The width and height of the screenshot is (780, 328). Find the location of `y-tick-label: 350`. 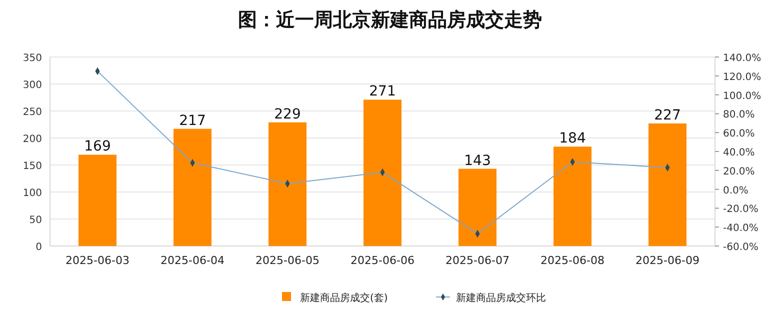

y-tick-label: 350 is located at coordinates (32, 58).